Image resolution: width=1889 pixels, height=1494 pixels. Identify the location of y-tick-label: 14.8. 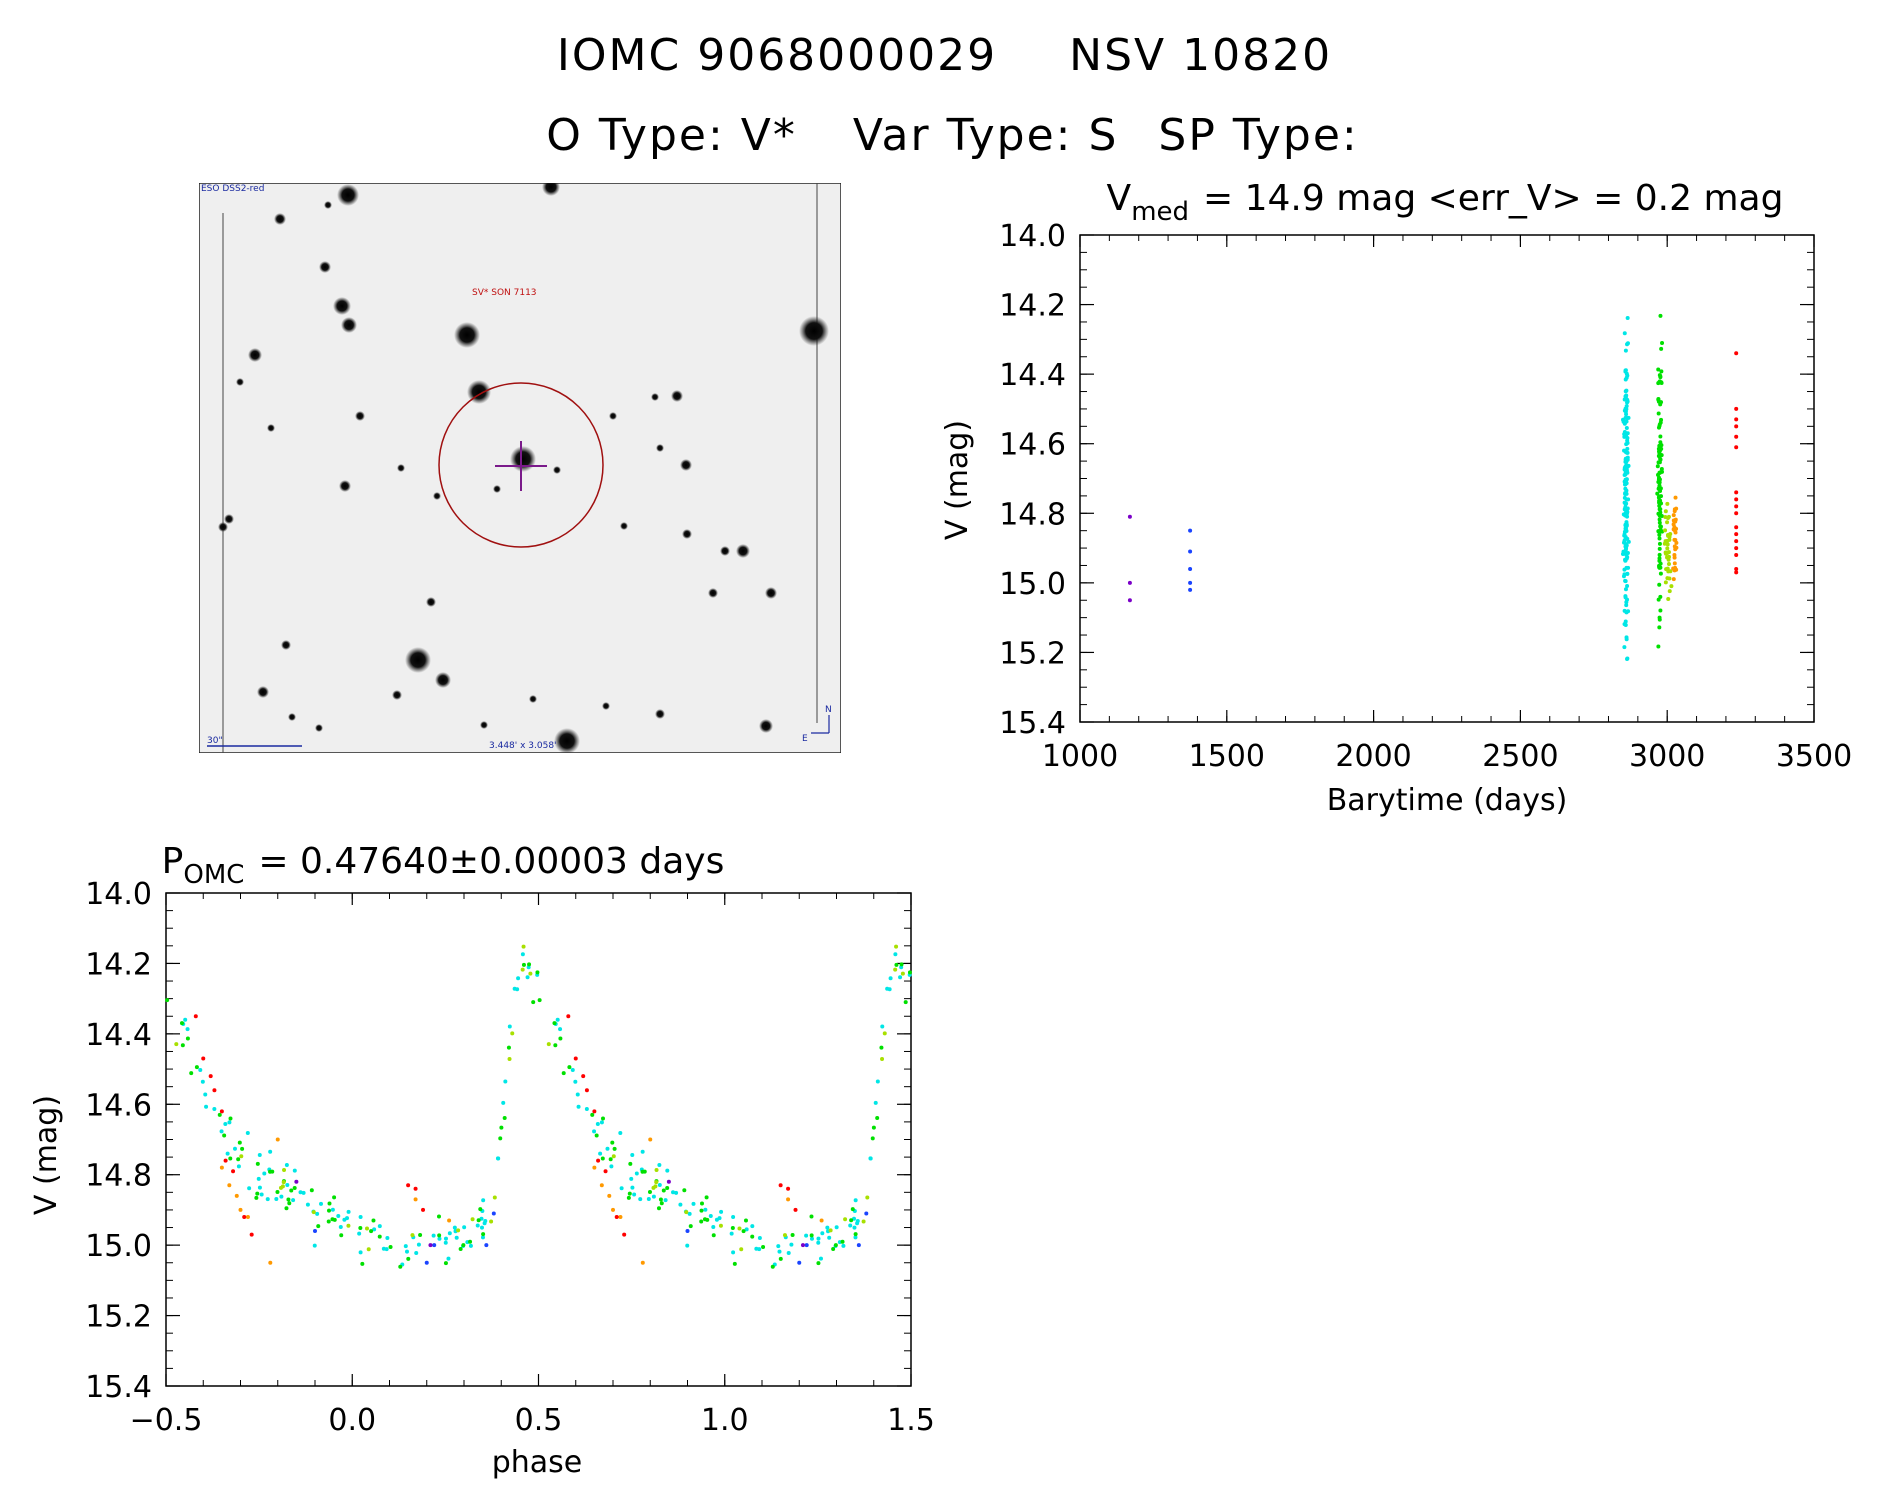
(118, 1176).